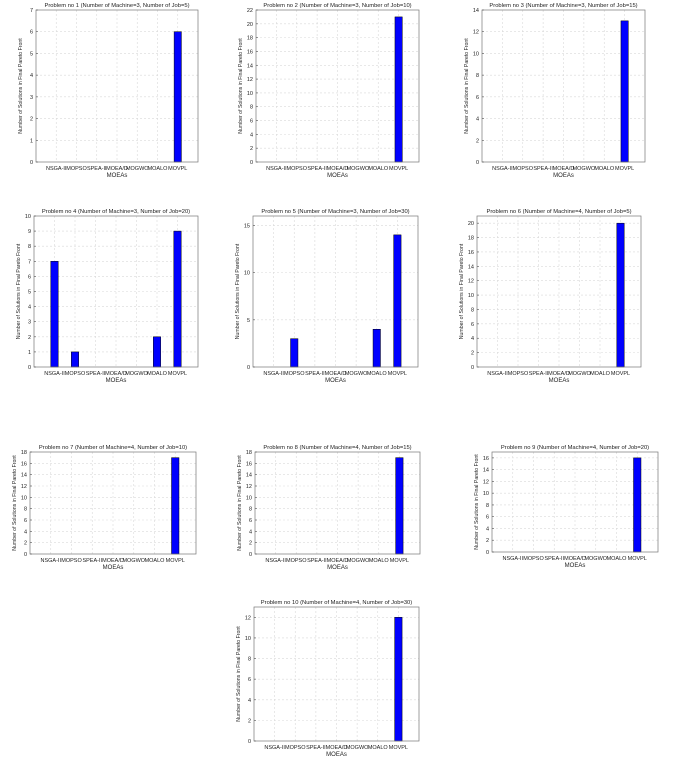 The height and width of the screenshot is (762, 685). Describe the element at coordinates (157, 352) in the screenshot. I see `bar-moalo` at that location.